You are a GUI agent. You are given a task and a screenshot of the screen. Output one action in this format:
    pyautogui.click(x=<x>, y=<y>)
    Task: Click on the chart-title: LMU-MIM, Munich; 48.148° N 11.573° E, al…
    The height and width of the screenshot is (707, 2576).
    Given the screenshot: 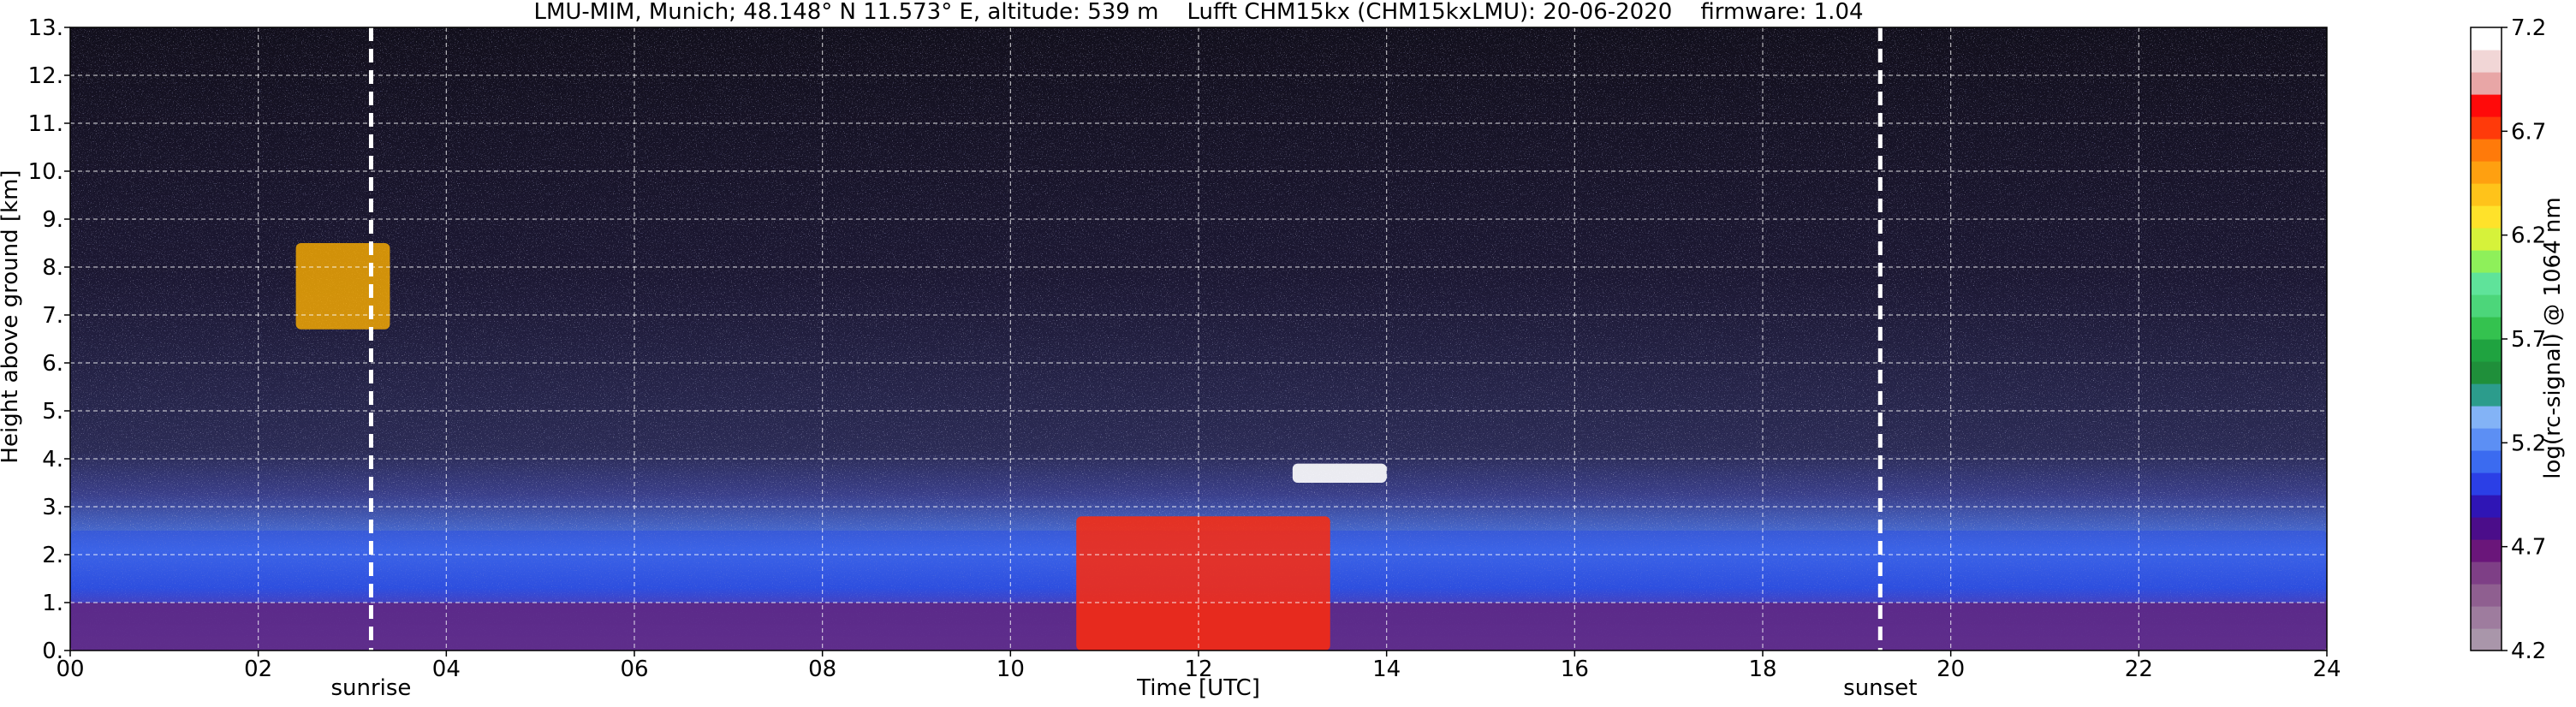 What is the action you would take?
    pyautogui.click(x=1198, y=12)
    